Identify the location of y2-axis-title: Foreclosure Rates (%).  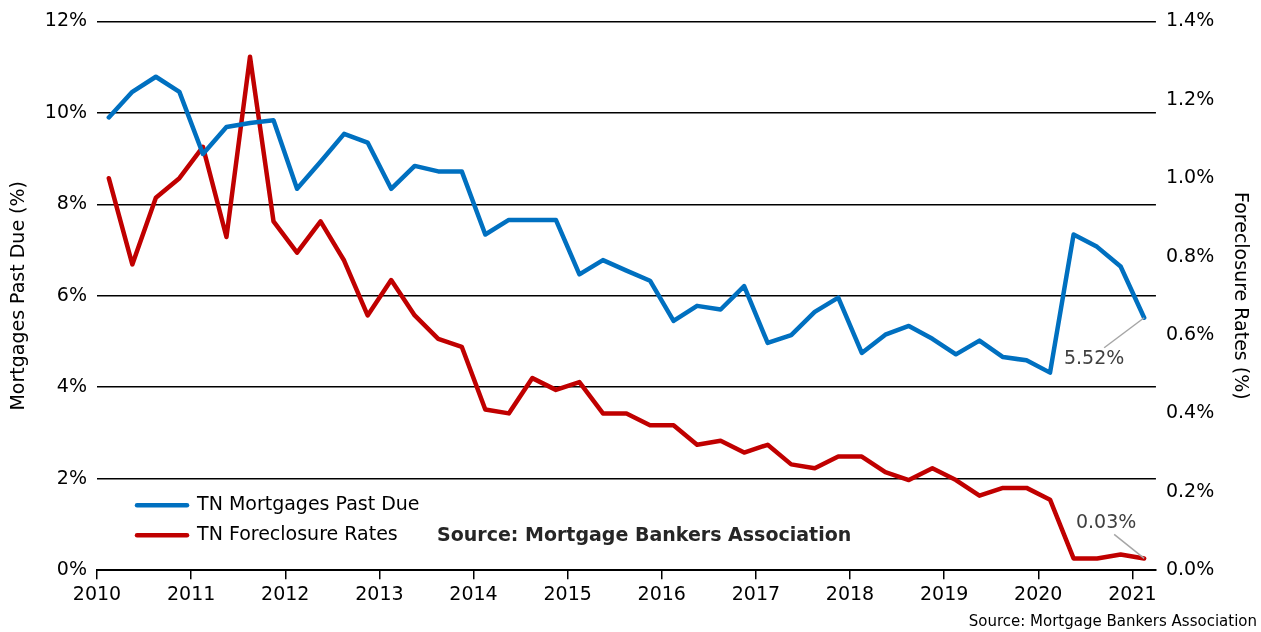
(1241, 295).